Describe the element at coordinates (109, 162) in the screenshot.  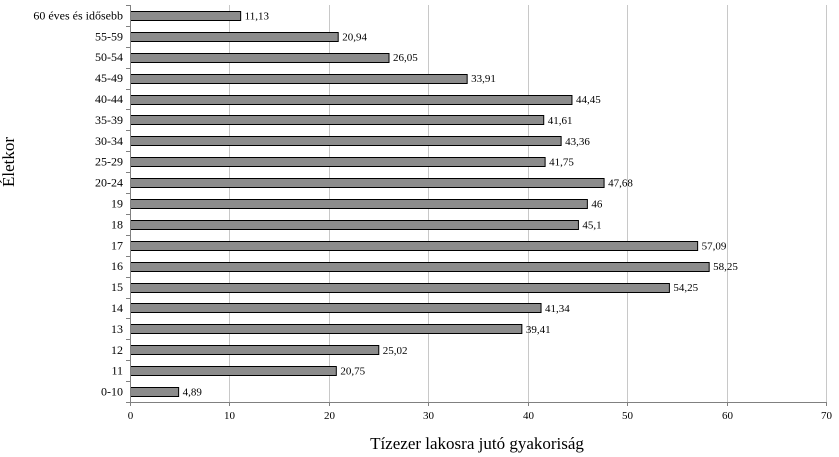
I see `y-category-label: 25-29` at that location.